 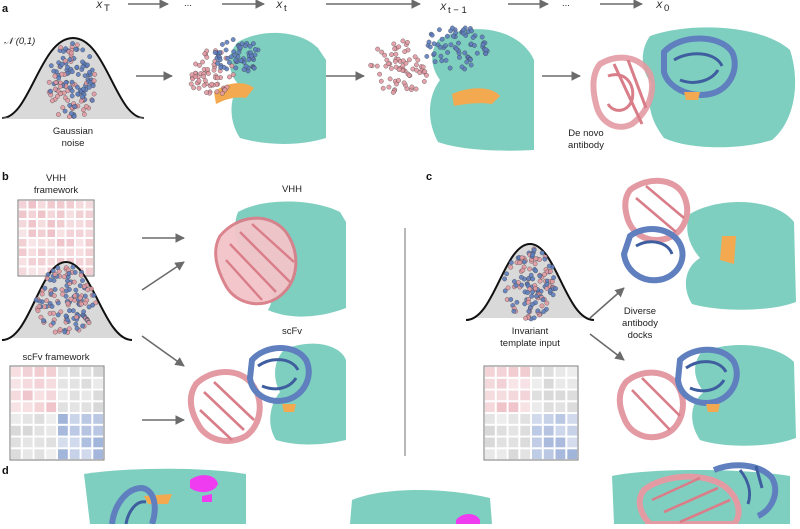 I want to click on step-x-t1: X, so click(x=443, y=7).